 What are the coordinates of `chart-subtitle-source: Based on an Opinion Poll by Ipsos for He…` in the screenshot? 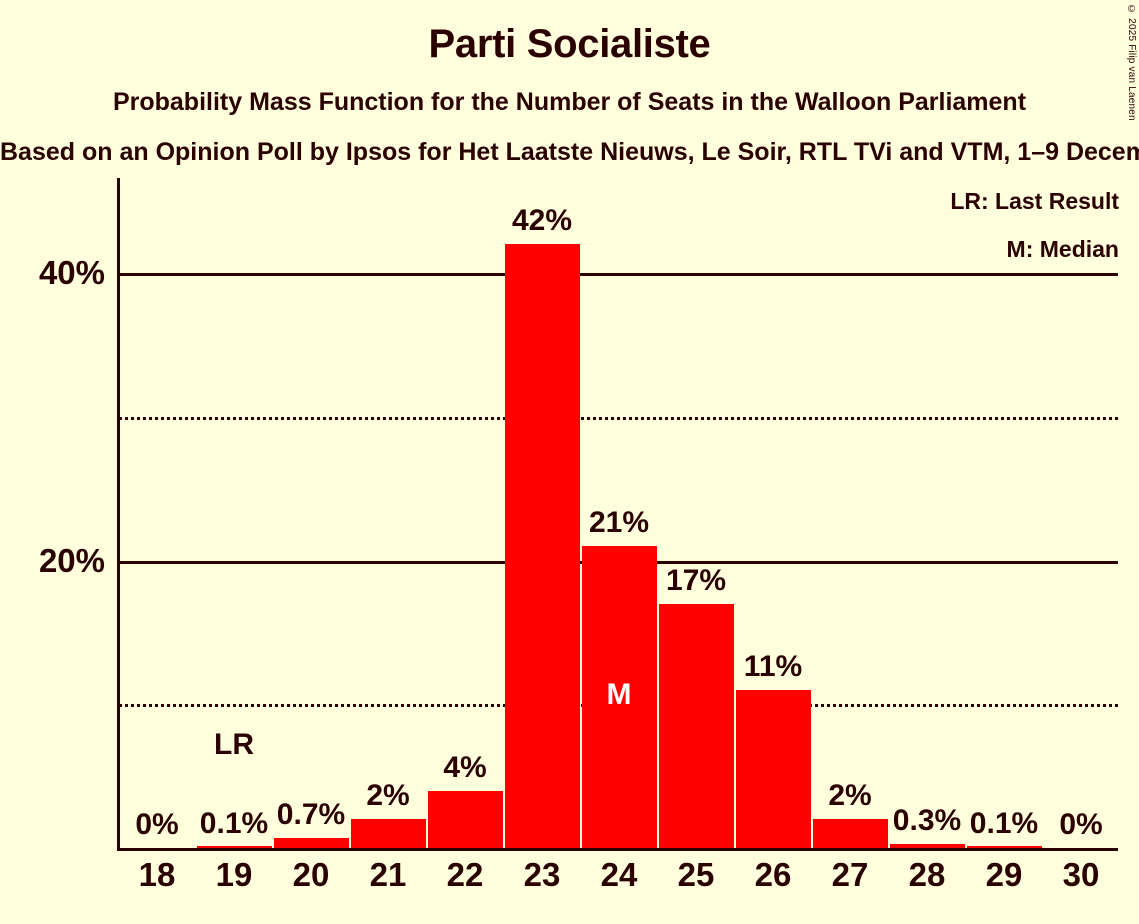 It's located at (569, 152).